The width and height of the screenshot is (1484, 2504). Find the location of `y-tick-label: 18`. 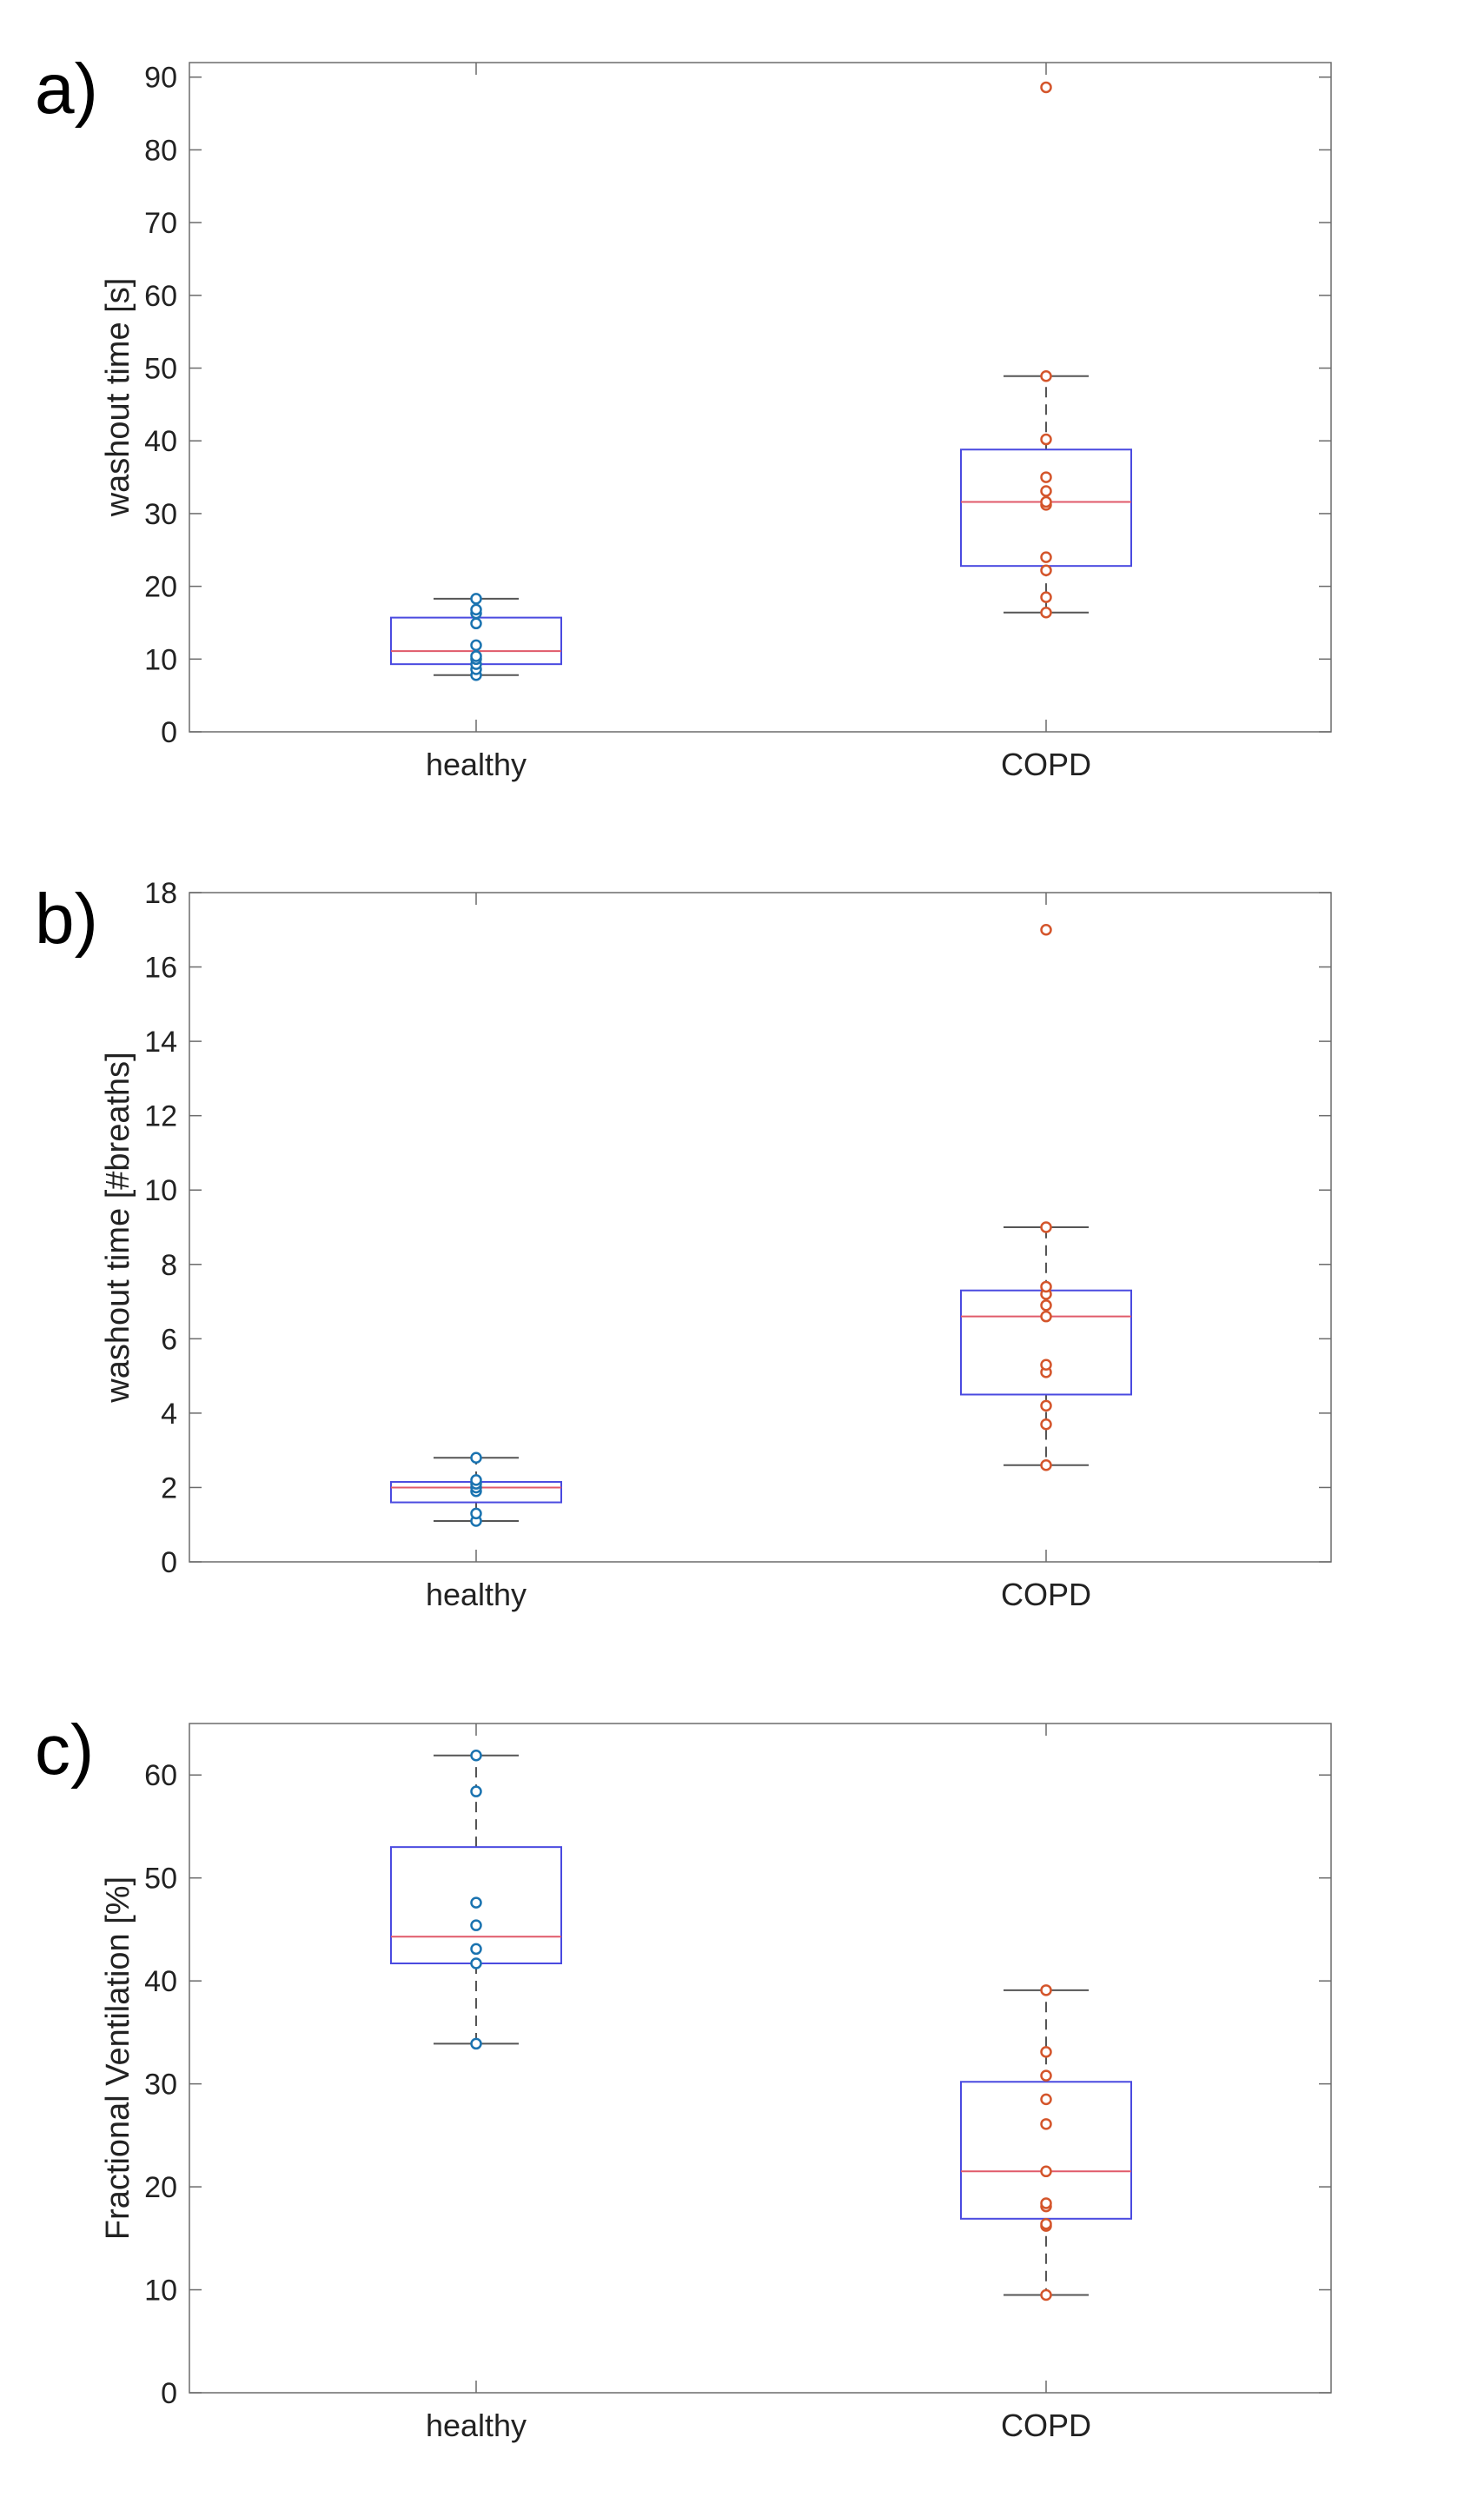

y-tick-label: 18 is located at coordinates (160, 894).